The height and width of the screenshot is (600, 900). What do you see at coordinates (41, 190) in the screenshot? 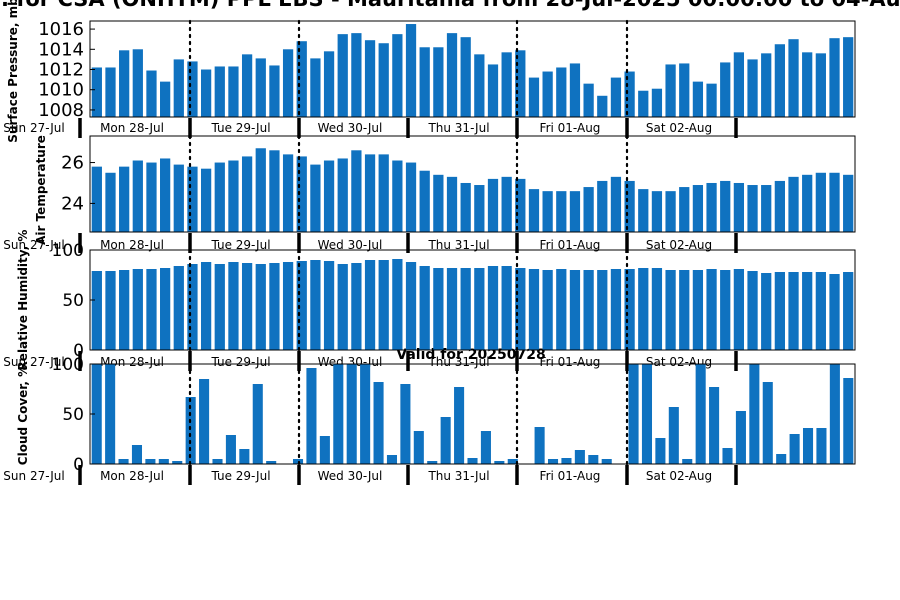
I see `ylabel: Air Temperature` at bounding box center [41, 190].